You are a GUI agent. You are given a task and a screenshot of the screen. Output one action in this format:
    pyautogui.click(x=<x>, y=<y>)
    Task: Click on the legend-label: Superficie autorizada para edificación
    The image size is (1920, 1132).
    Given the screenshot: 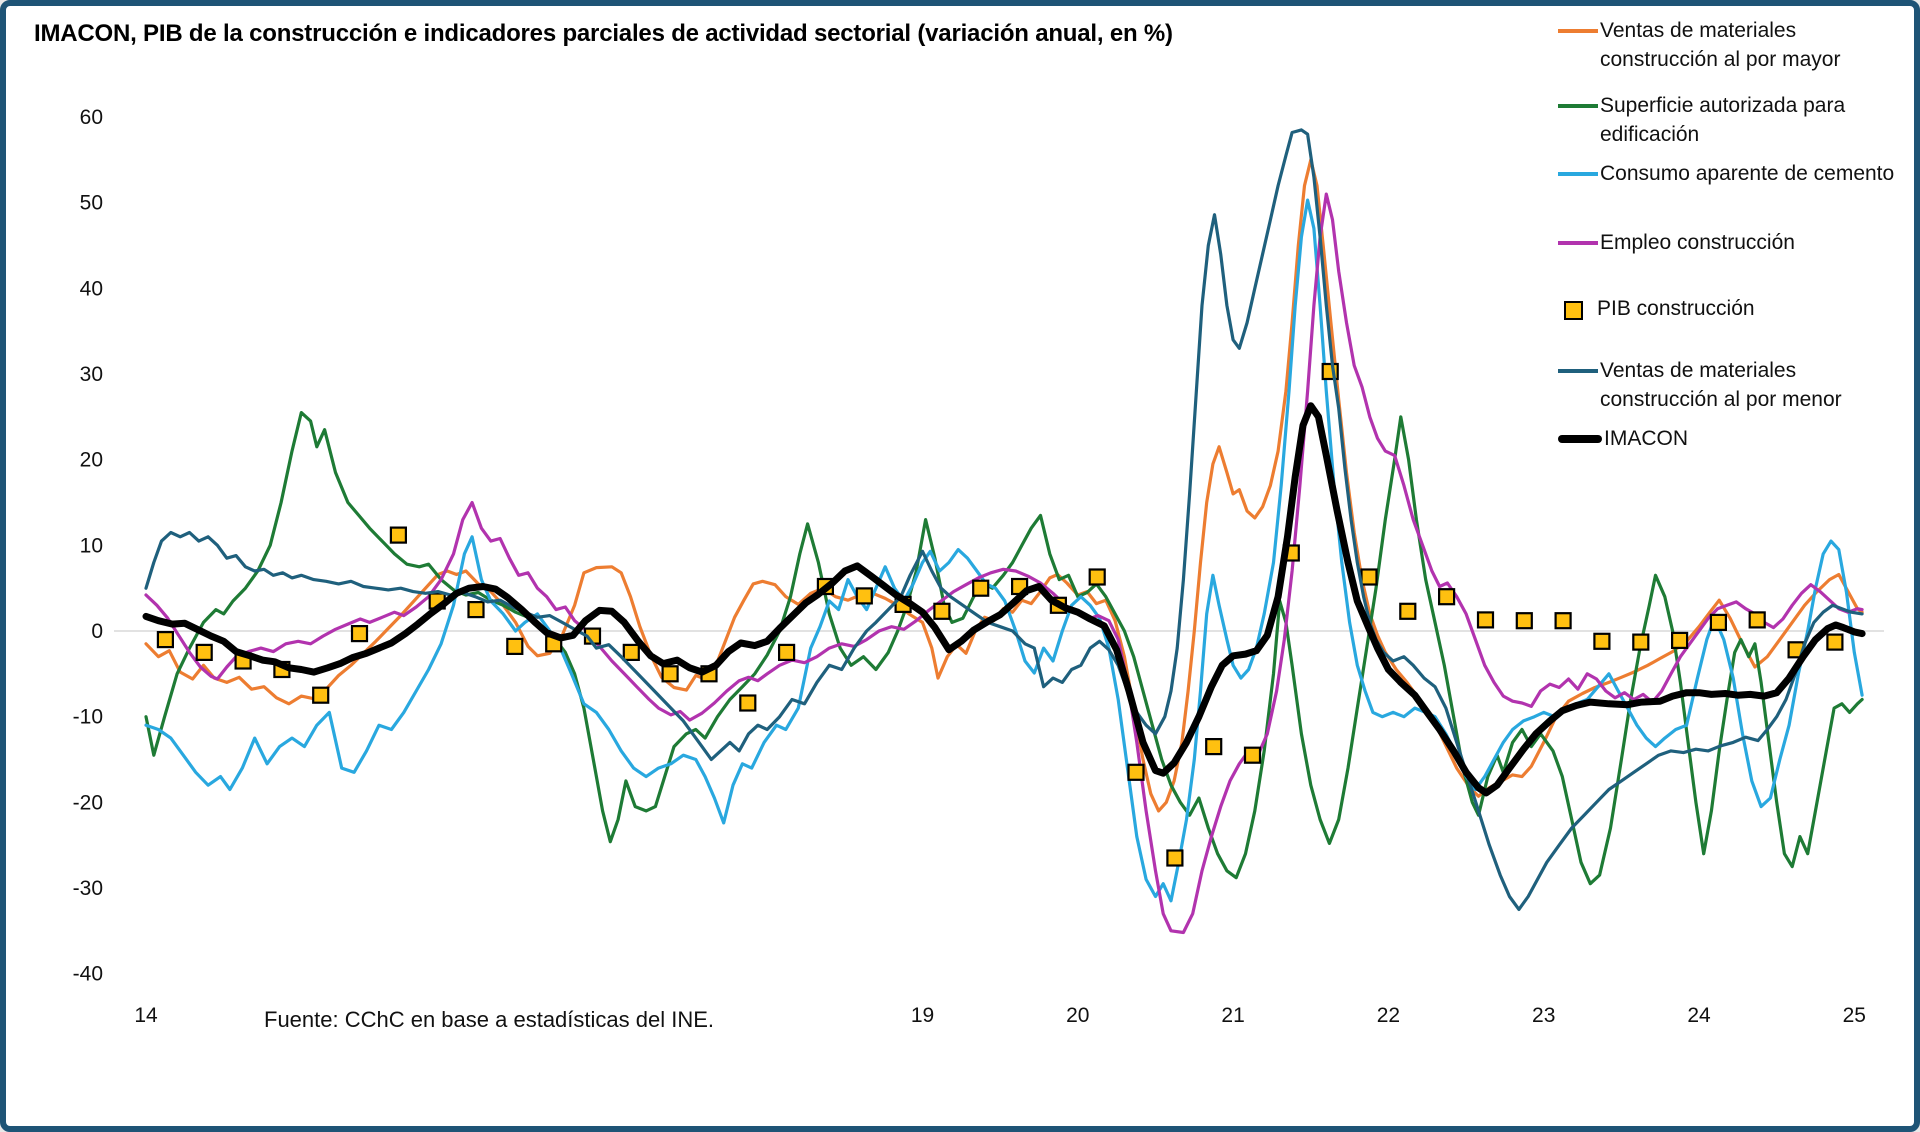 What is the action you would take?
    pyautogui.click(x=1723, y=120)
    